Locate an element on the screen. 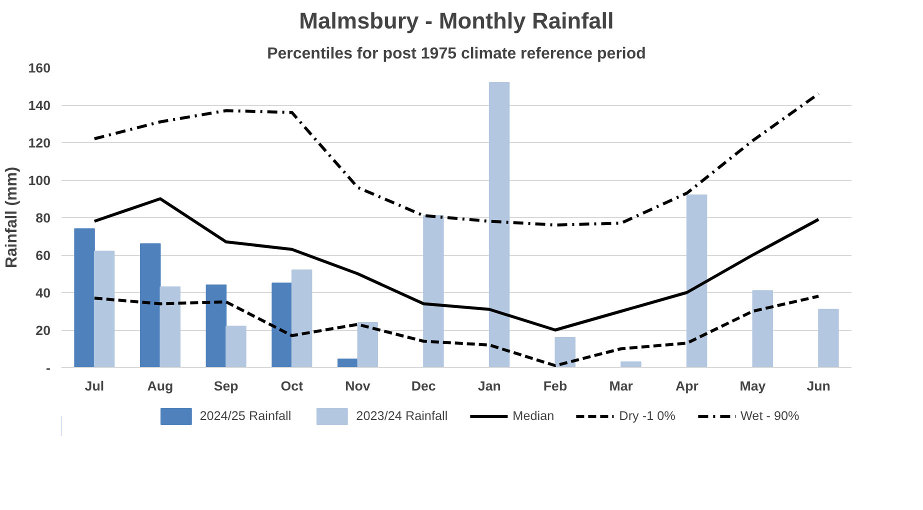 The height and width of the screenshot is (510, 923). x-tick-label: Jul is located at coordinates (94, 386).